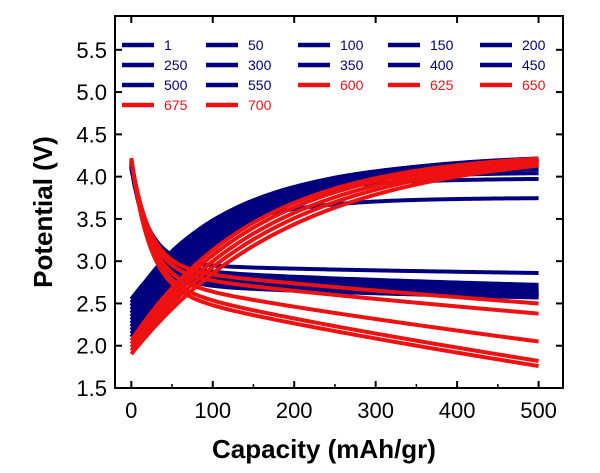 The width and height of the screenshot is (600, 473). What do you see at coordinates (534, 45) in the screenshot?
I see `legend-label-200: 200` at bounding box center [534, 45].